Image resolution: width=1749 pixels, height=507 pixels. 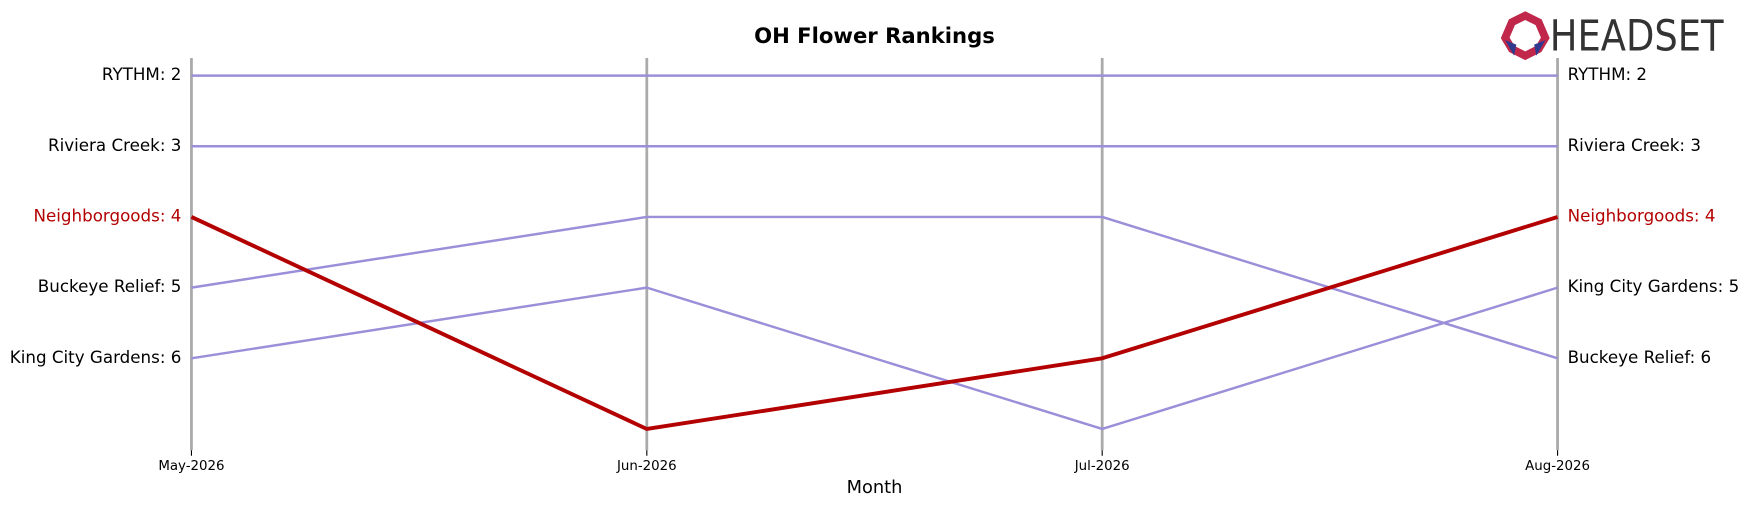 I want to click on value-label: King City Gardens: 6, so click(x=96, y=357).